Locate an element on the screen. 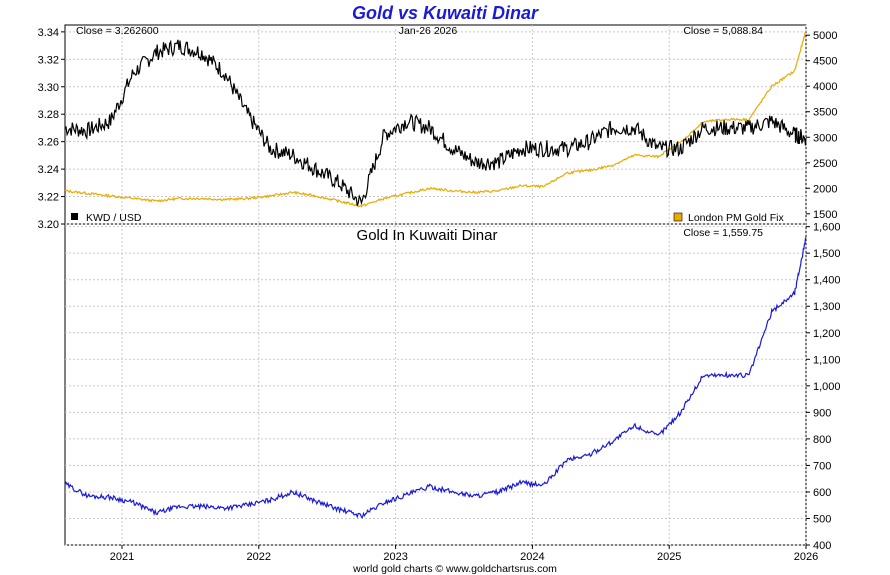 This screenshot has height=575, width=890. top-left-tick-label-3.22: 3.22 is located at coordinates (48, 198).